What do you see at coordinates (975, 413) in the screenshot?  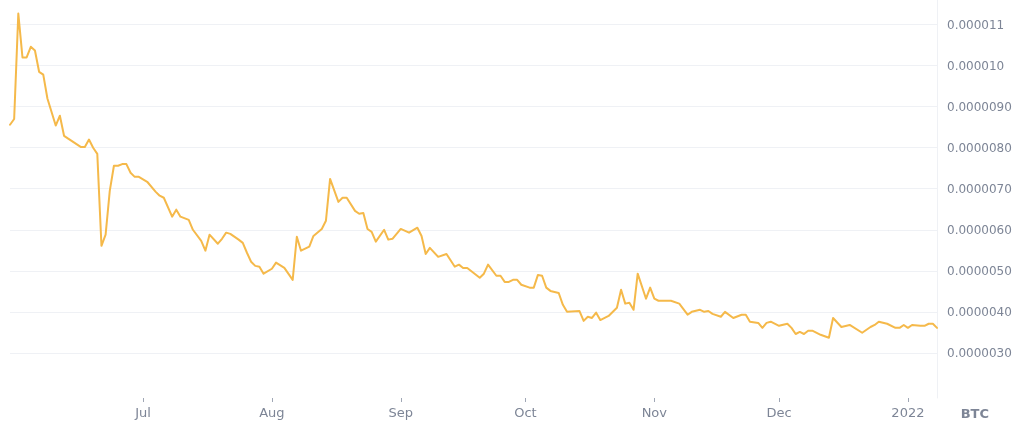 I see `y-axis-title: BTC` at bounding box center [975, 413].